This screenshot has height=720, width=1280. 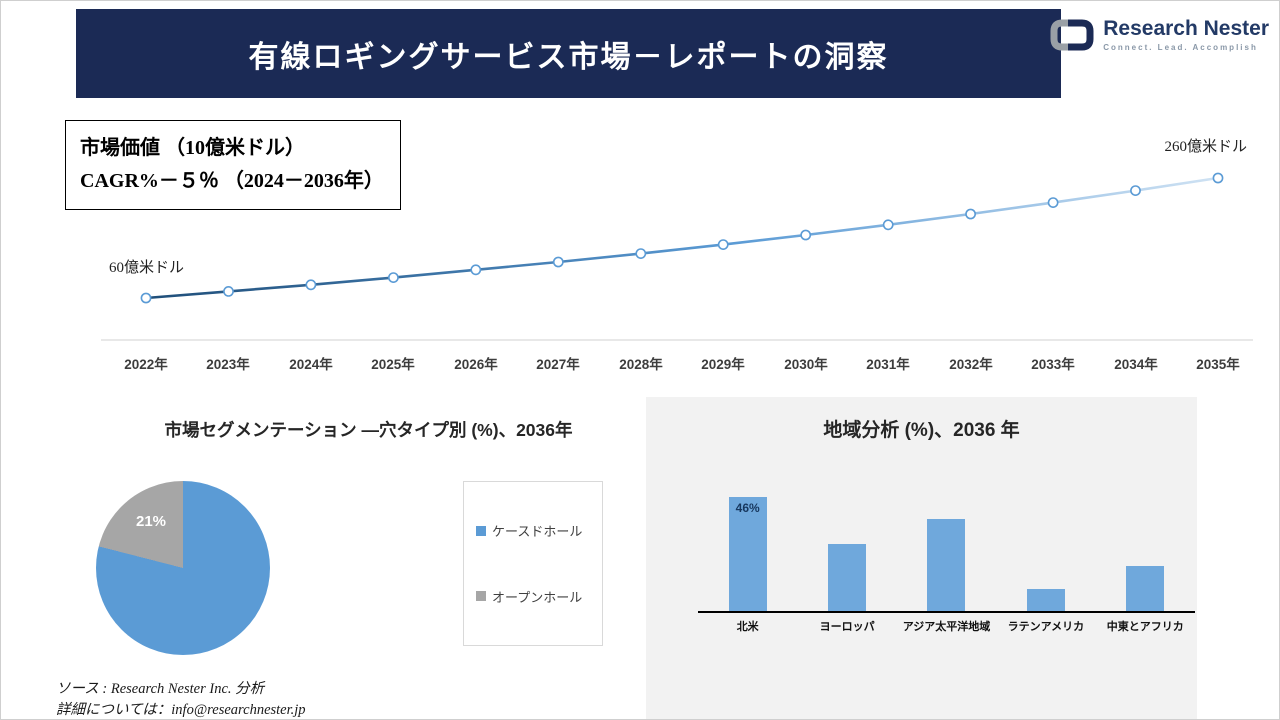 I want to click on source-note: ソース : Research Nester Inc. 分析, so click(x=160, y=689).